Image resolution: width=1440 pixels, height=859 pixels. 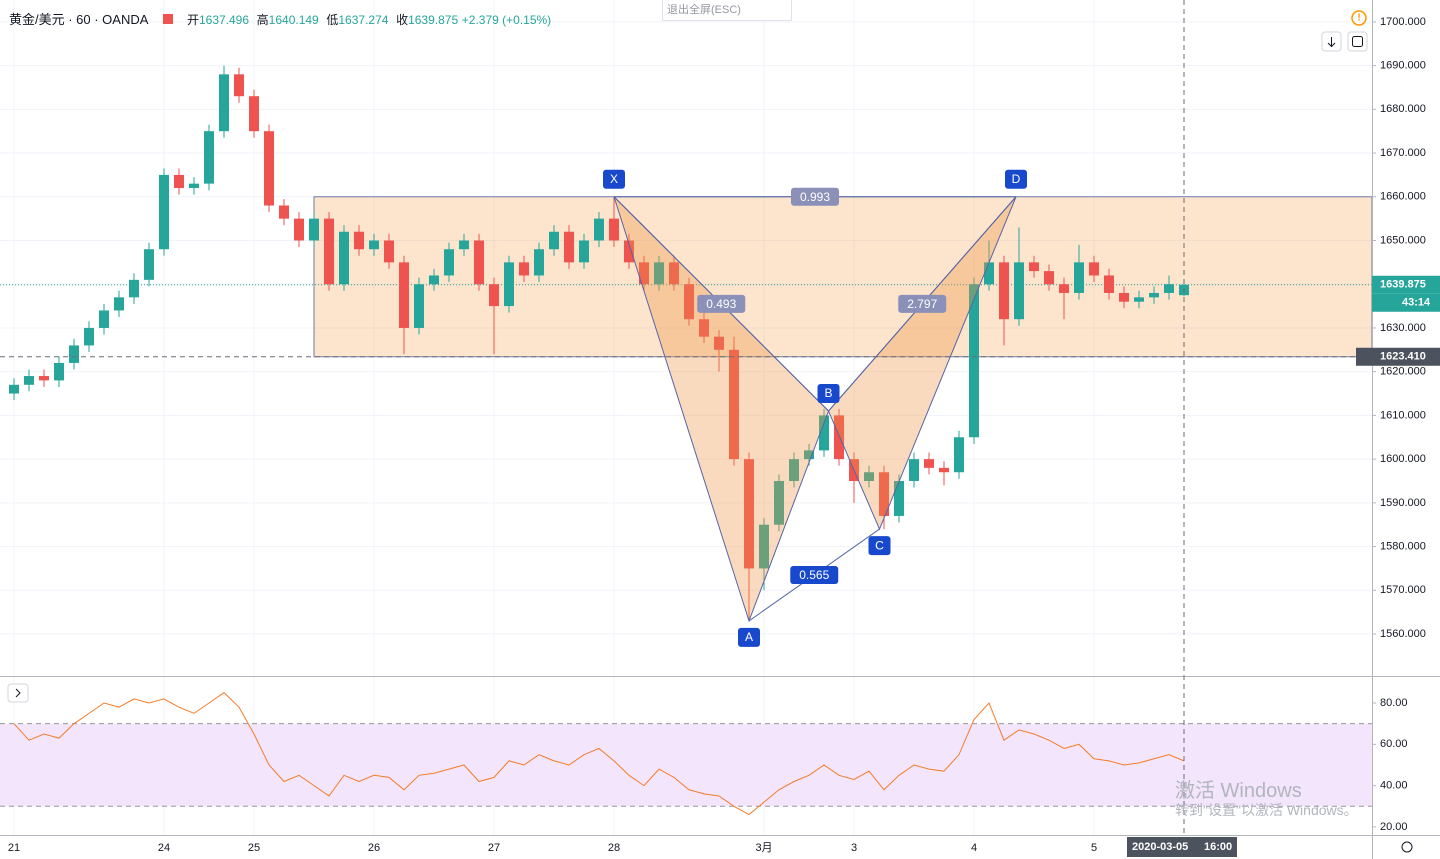 I want to click on collapse-icon, so click(x=18, y=693).